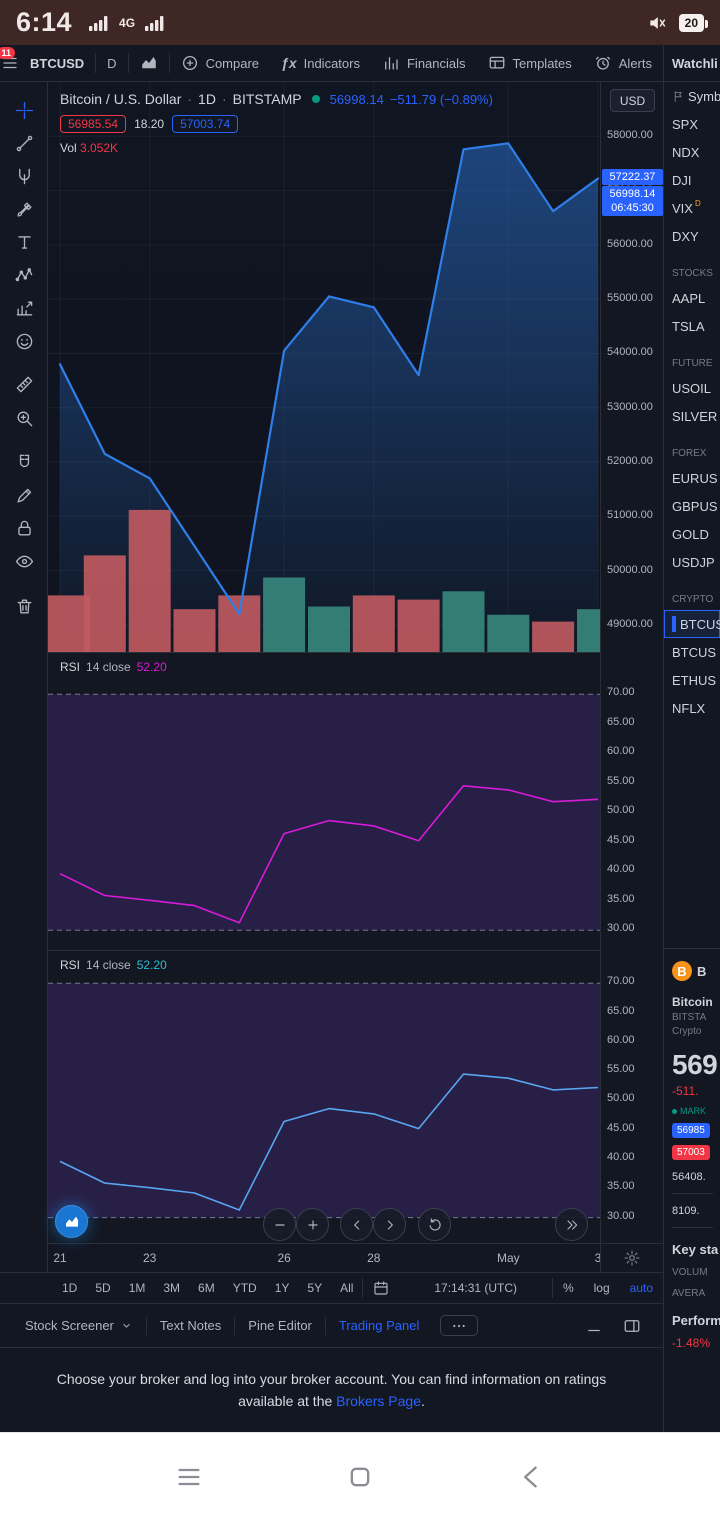  What do you see at coordinates (24, 143) in the screenshot?
I see `tool-trendline-button` at bounding box center [24, 143].